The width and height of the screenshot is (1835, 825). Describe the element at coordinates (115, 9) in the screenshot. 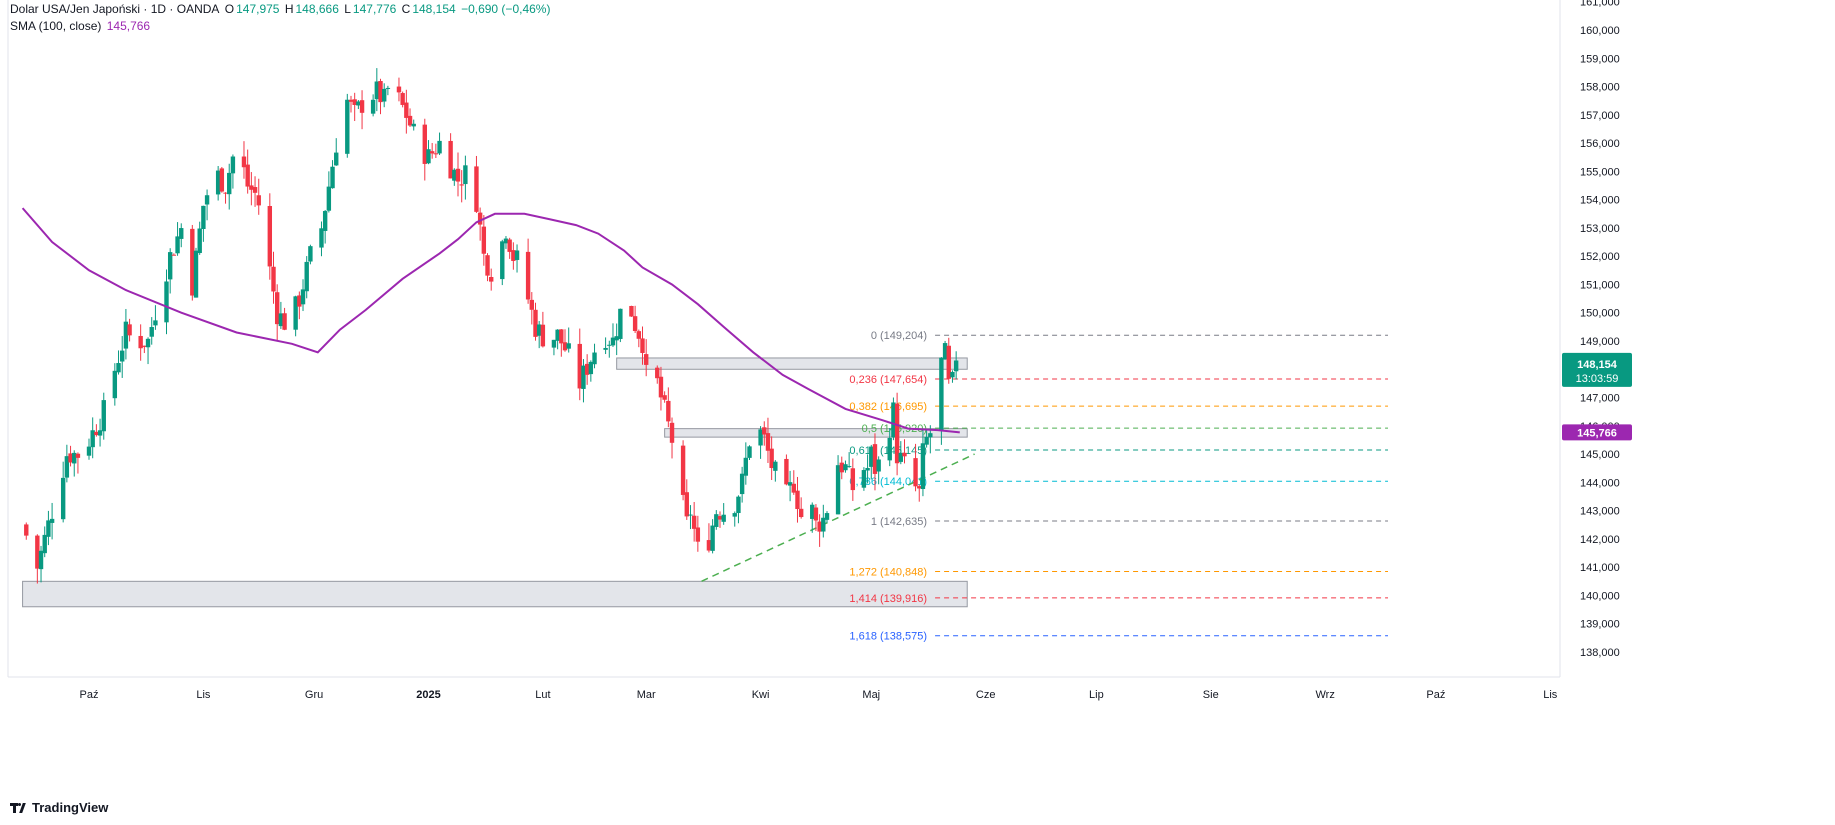

I see `symbol-title: Dolar USA/Jen Japoński · 1D · OANDA` at that location.